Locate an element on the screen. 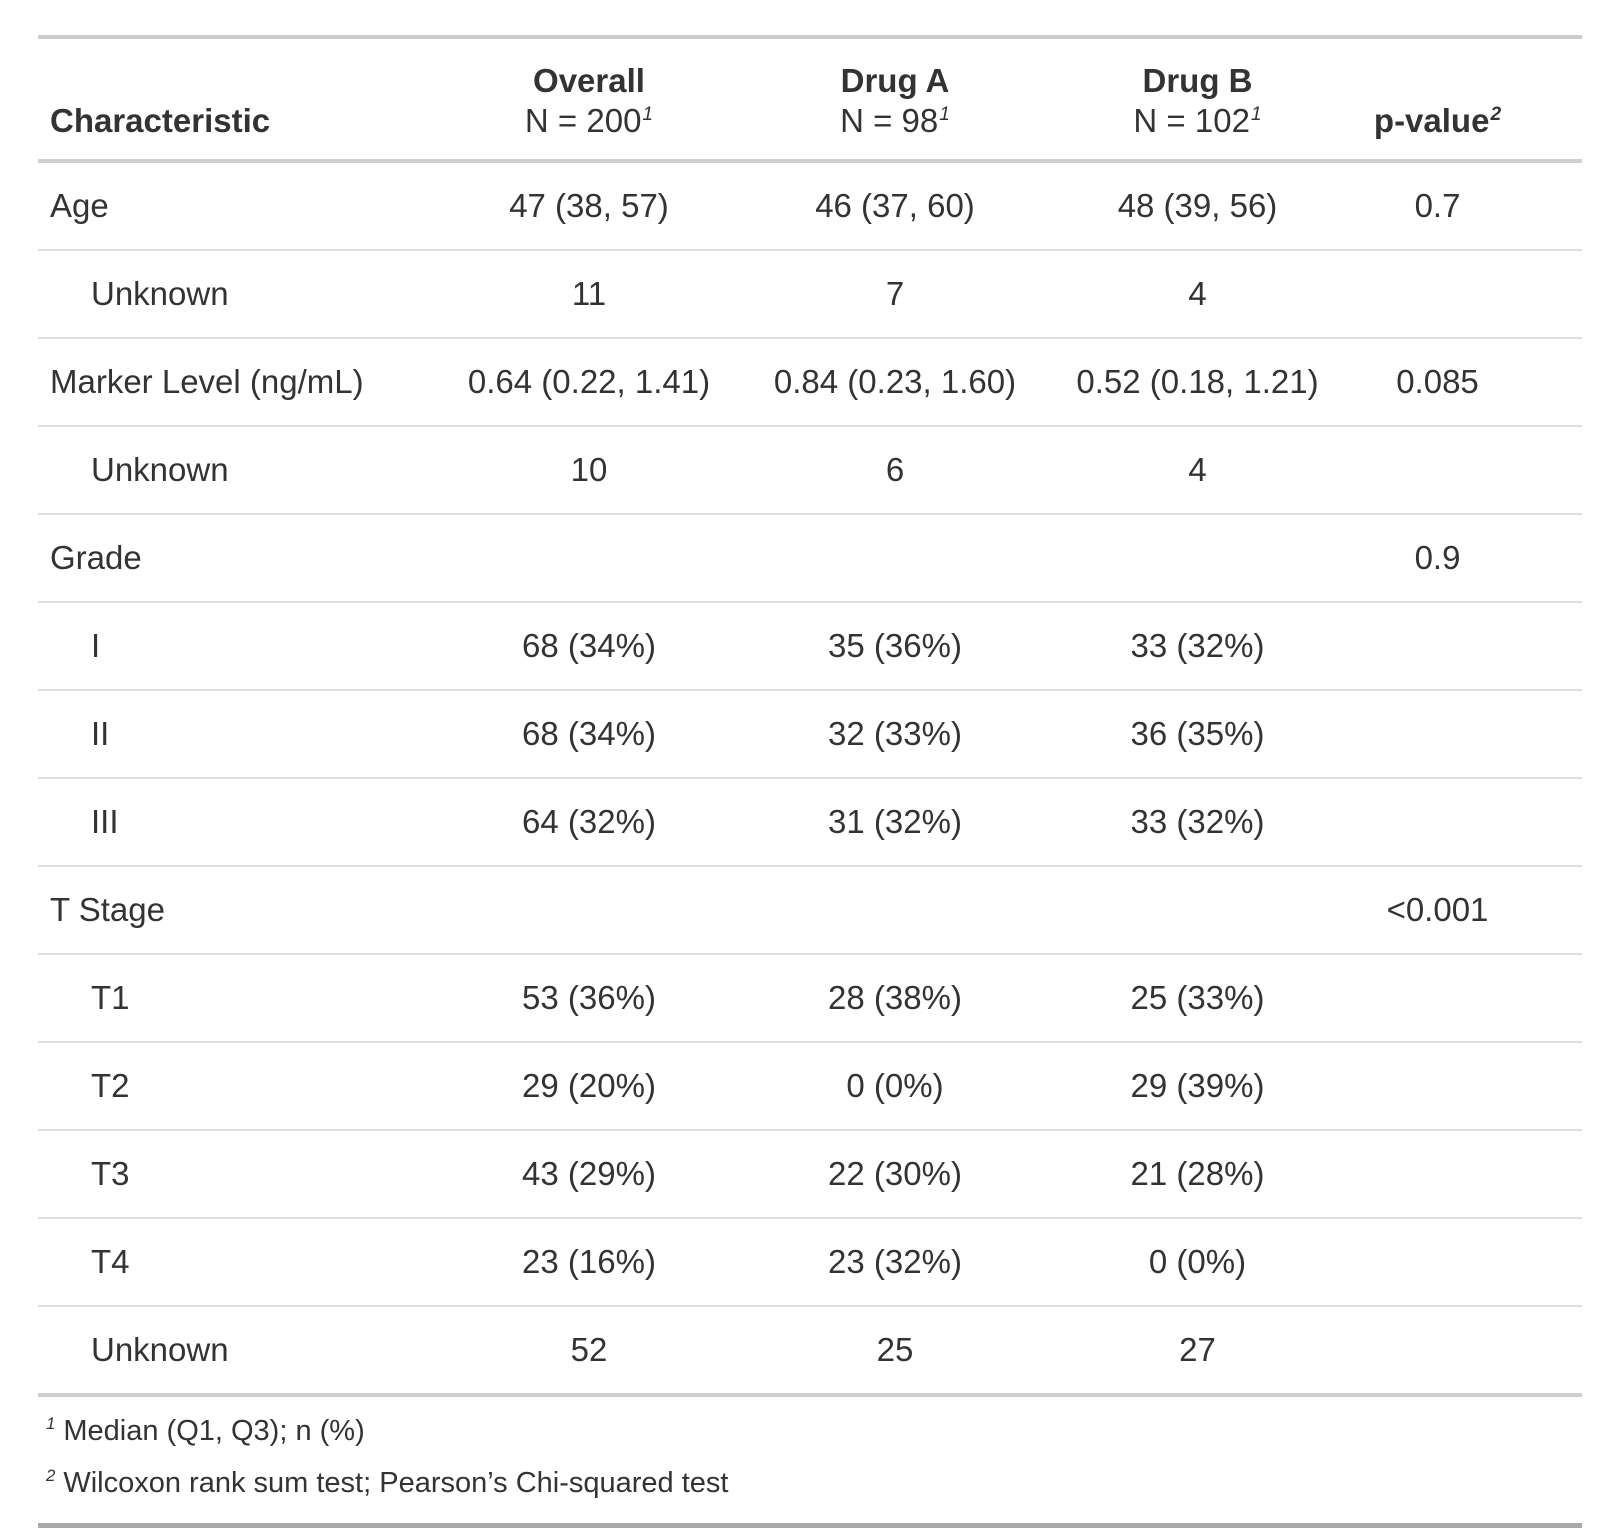 This screenshot has width=1620, height=1528. column-header-p-value: p-value2 is located at coordinates (1463, 101).